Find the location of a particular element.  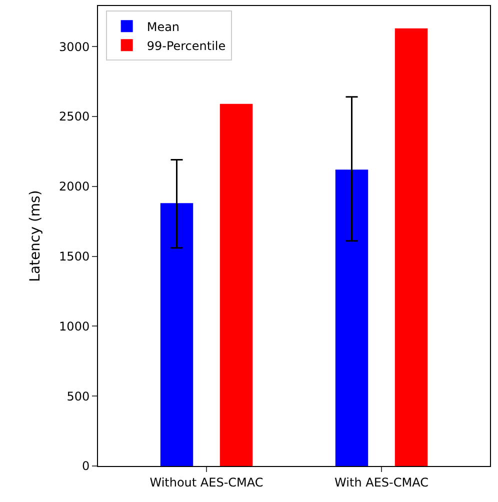

y-tick-label: 2000 is located at coordinates (74, 187).